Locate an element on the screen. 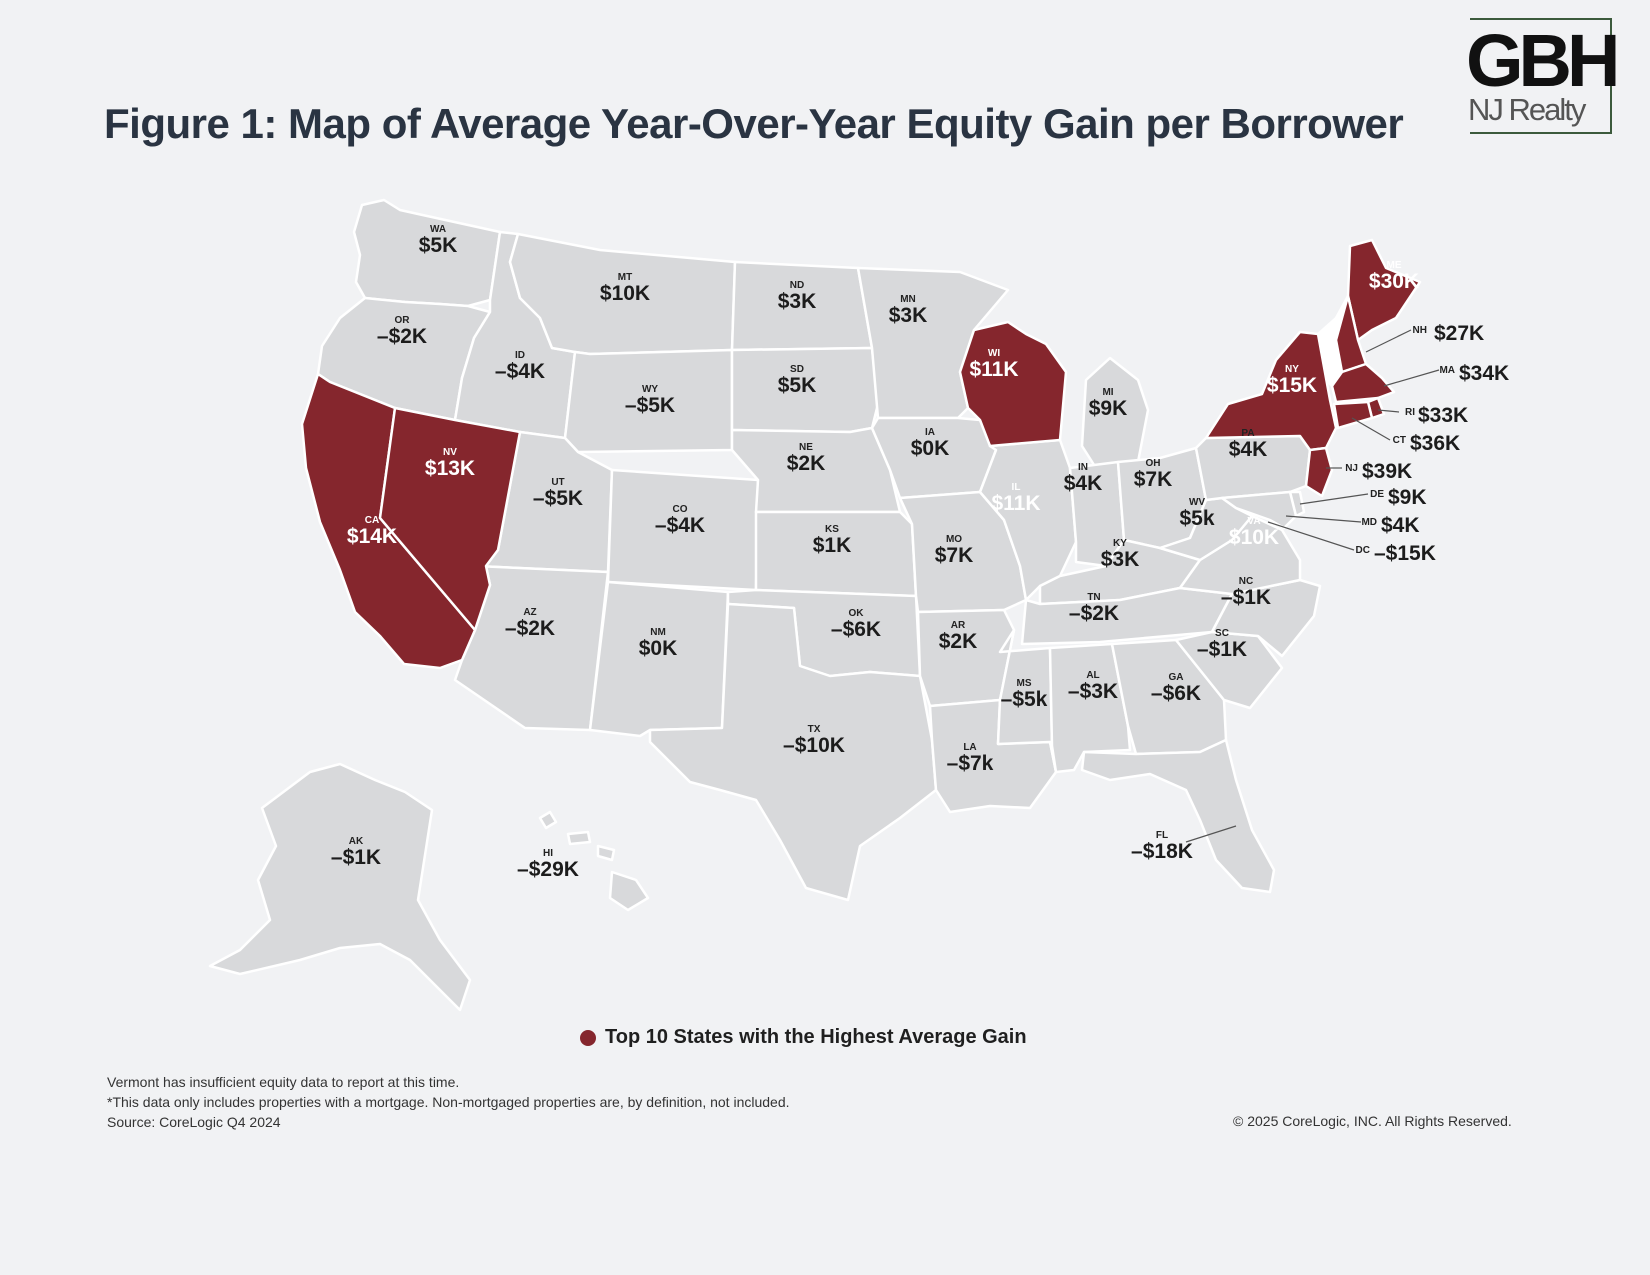  leader-line-nh is located at coordinates (1388, 341).